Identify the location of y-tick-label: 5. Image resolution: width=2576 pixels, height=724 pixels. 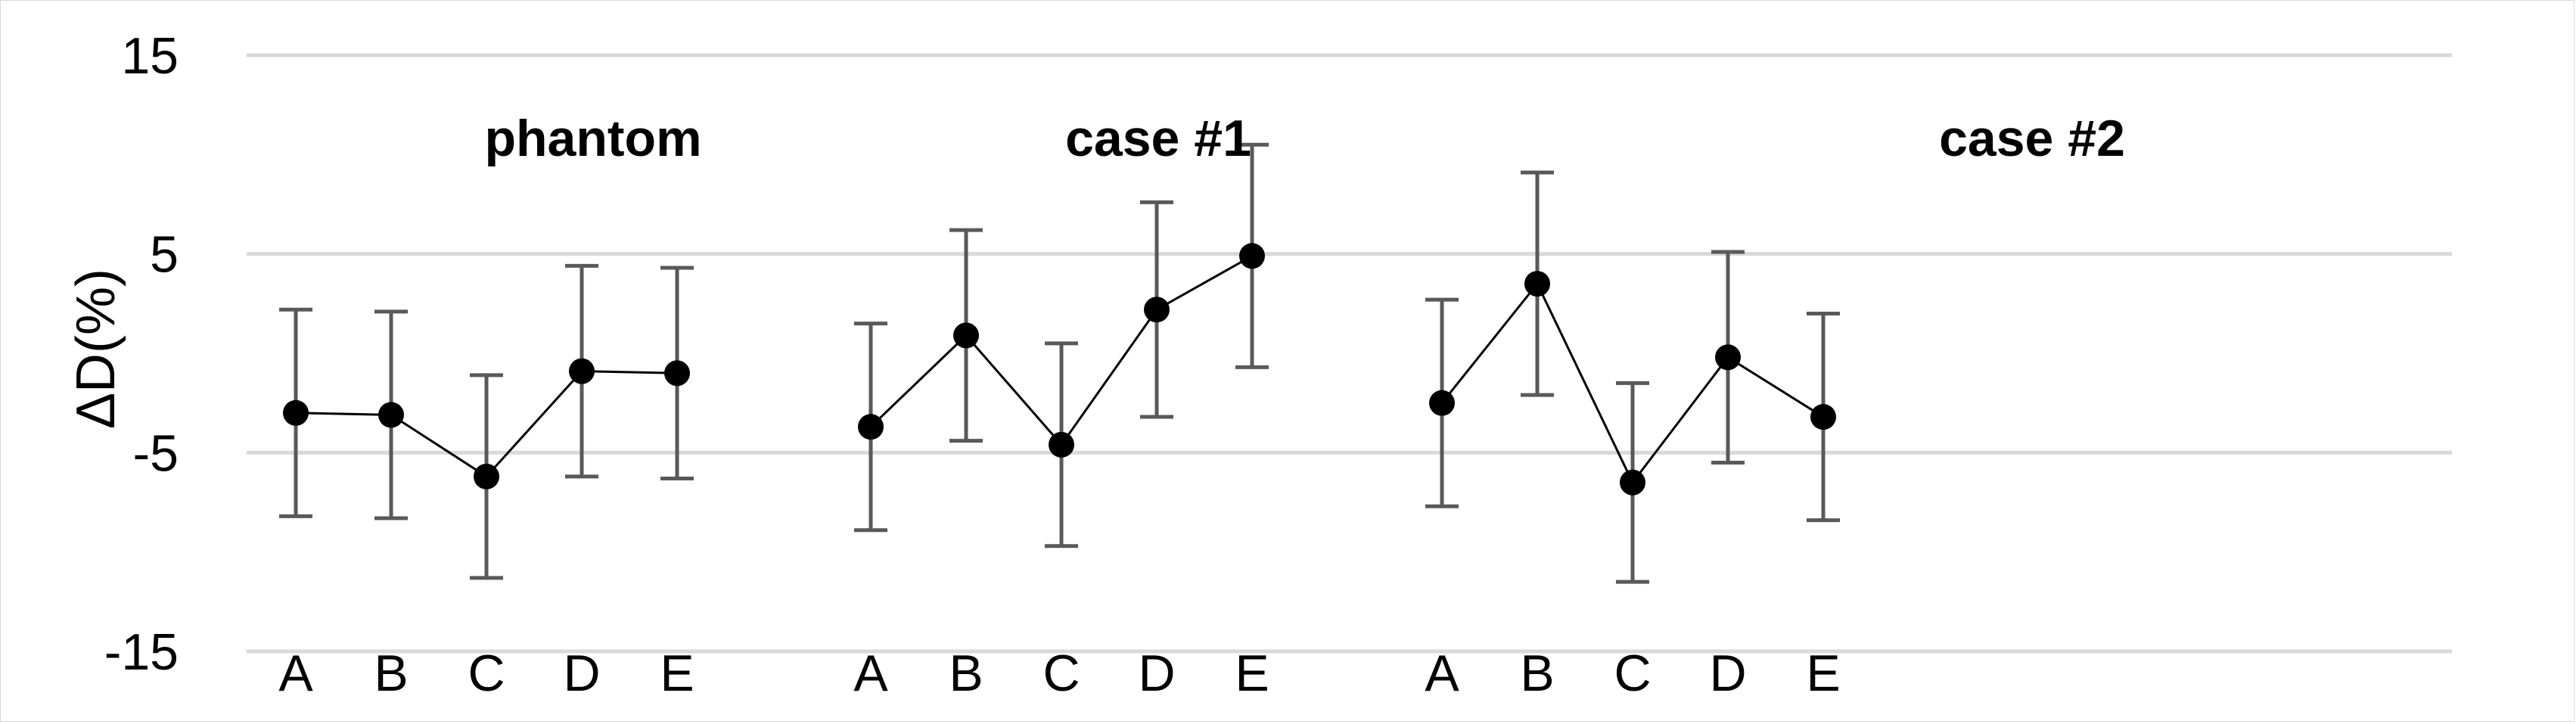
(164, 255).